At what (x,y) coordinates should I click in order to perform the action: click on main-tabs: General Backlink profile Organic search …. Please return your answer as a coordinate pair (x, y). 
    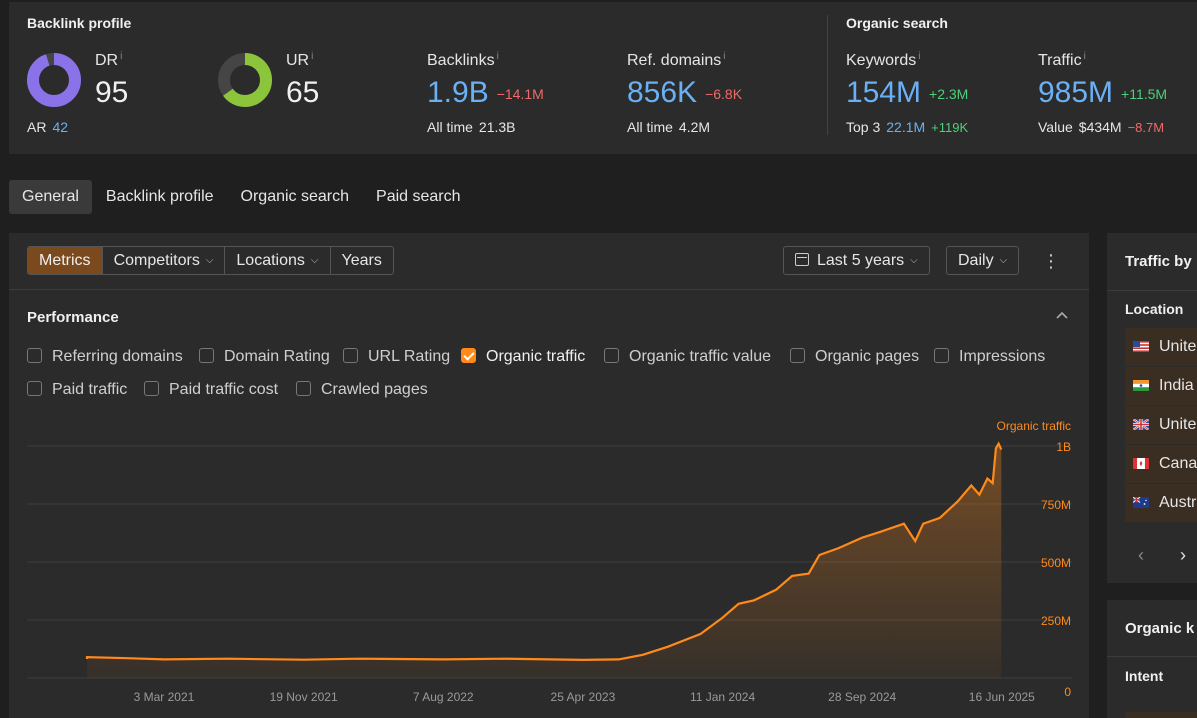
    Looking at the image, I should click on (242, 197).